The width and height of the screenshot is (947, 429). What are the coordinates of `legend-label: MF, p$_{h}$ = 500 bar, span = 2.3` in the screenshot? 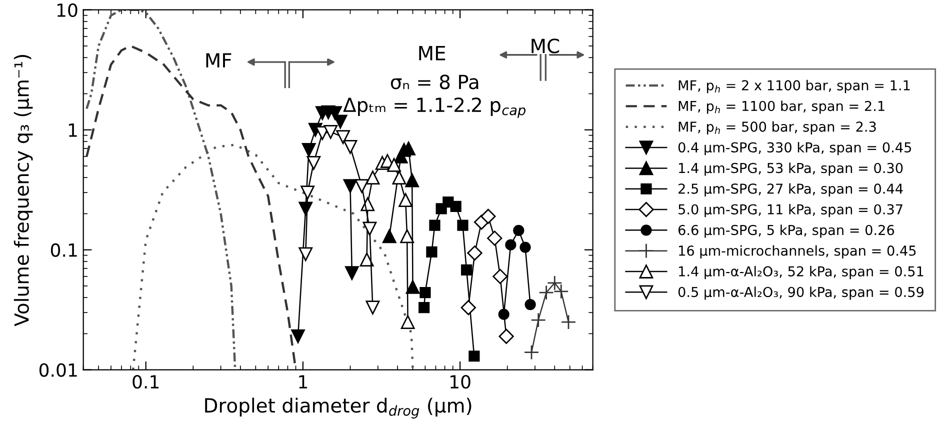 It's located at (777, 127).